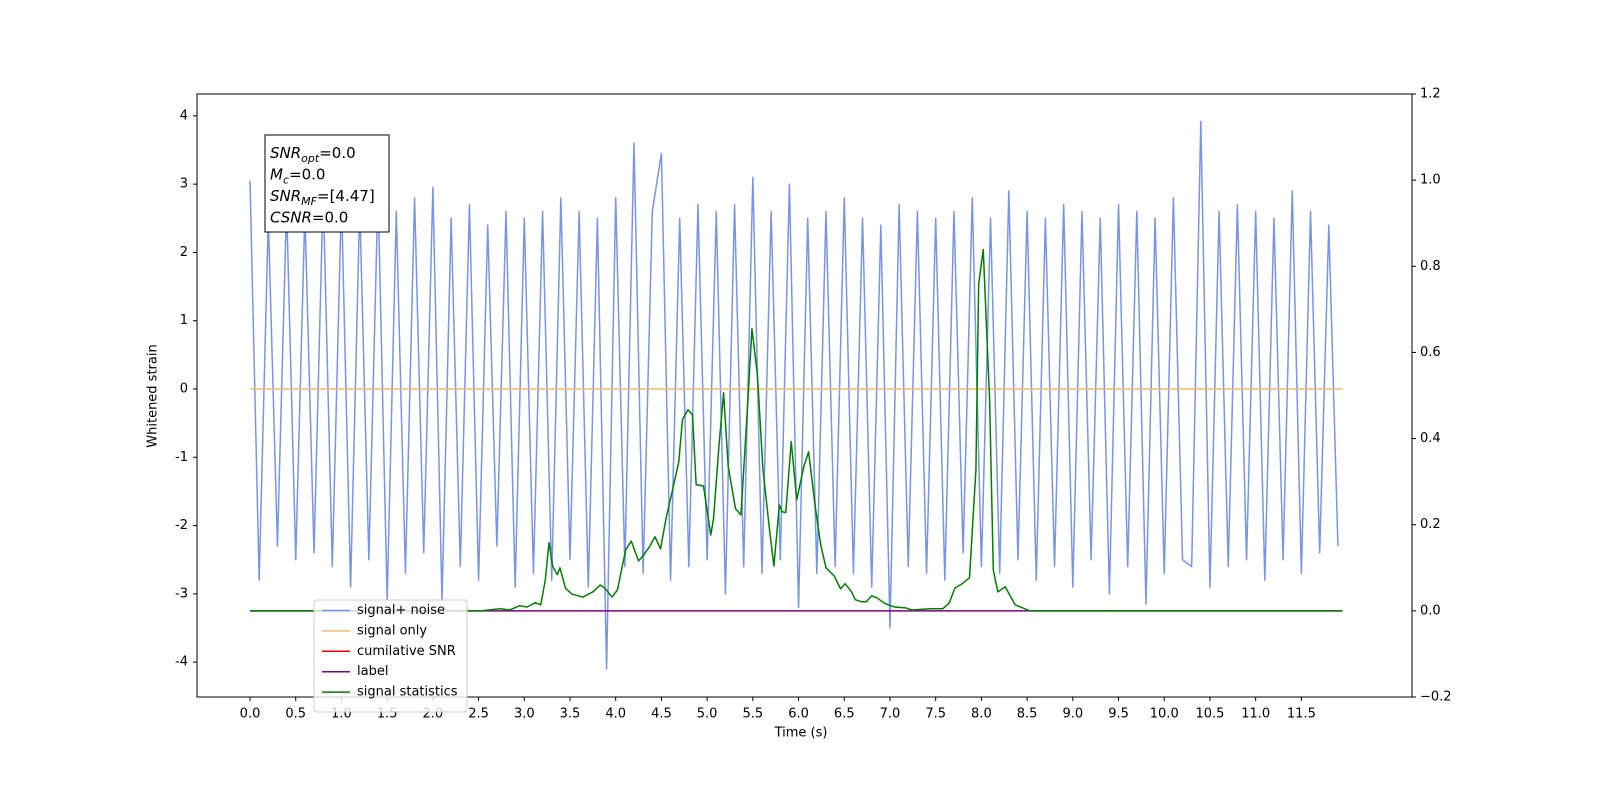  Describe the element at coordinates (184, 320) in the screenshot. I see `y-tick-label: 1` at that location.